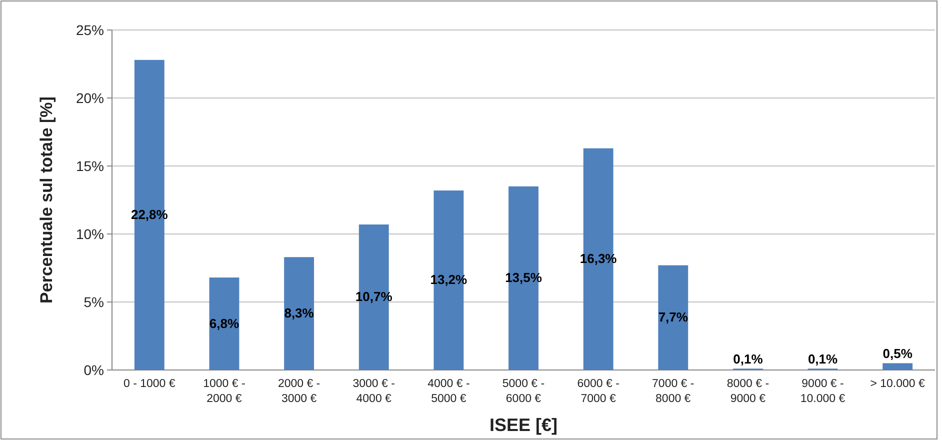  What do you see at coordinates (150, 384) in the screenshot?
I see `x-tick-label: 0 - 1000 €` at bounding box center [150, 384].